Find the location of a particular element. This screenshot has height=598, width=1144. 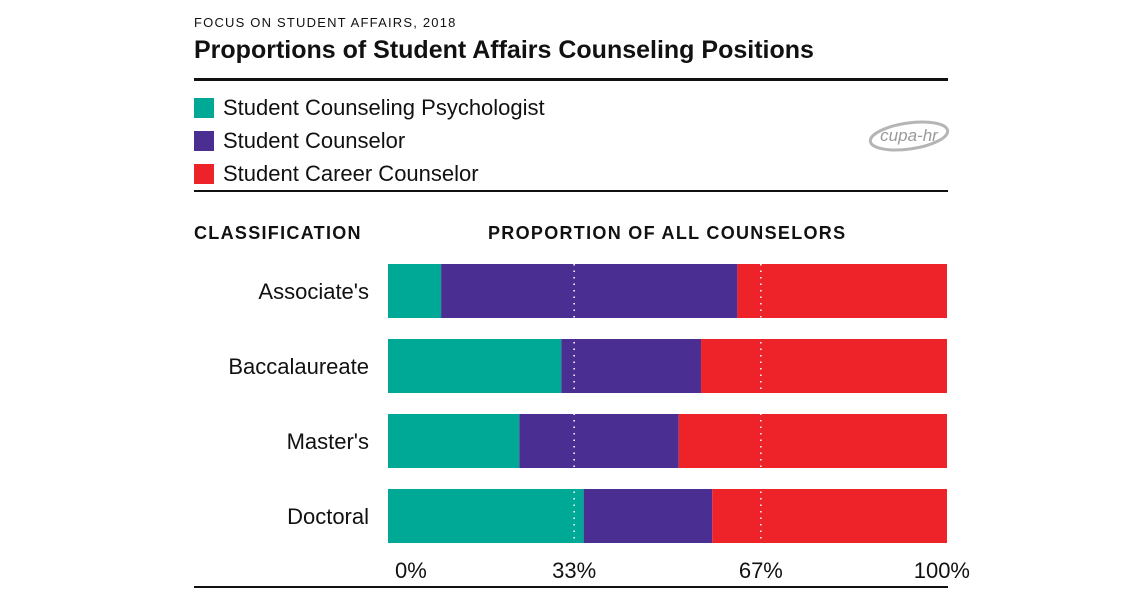

category-label: Baccalaureate is located at coordinates (298, 366).